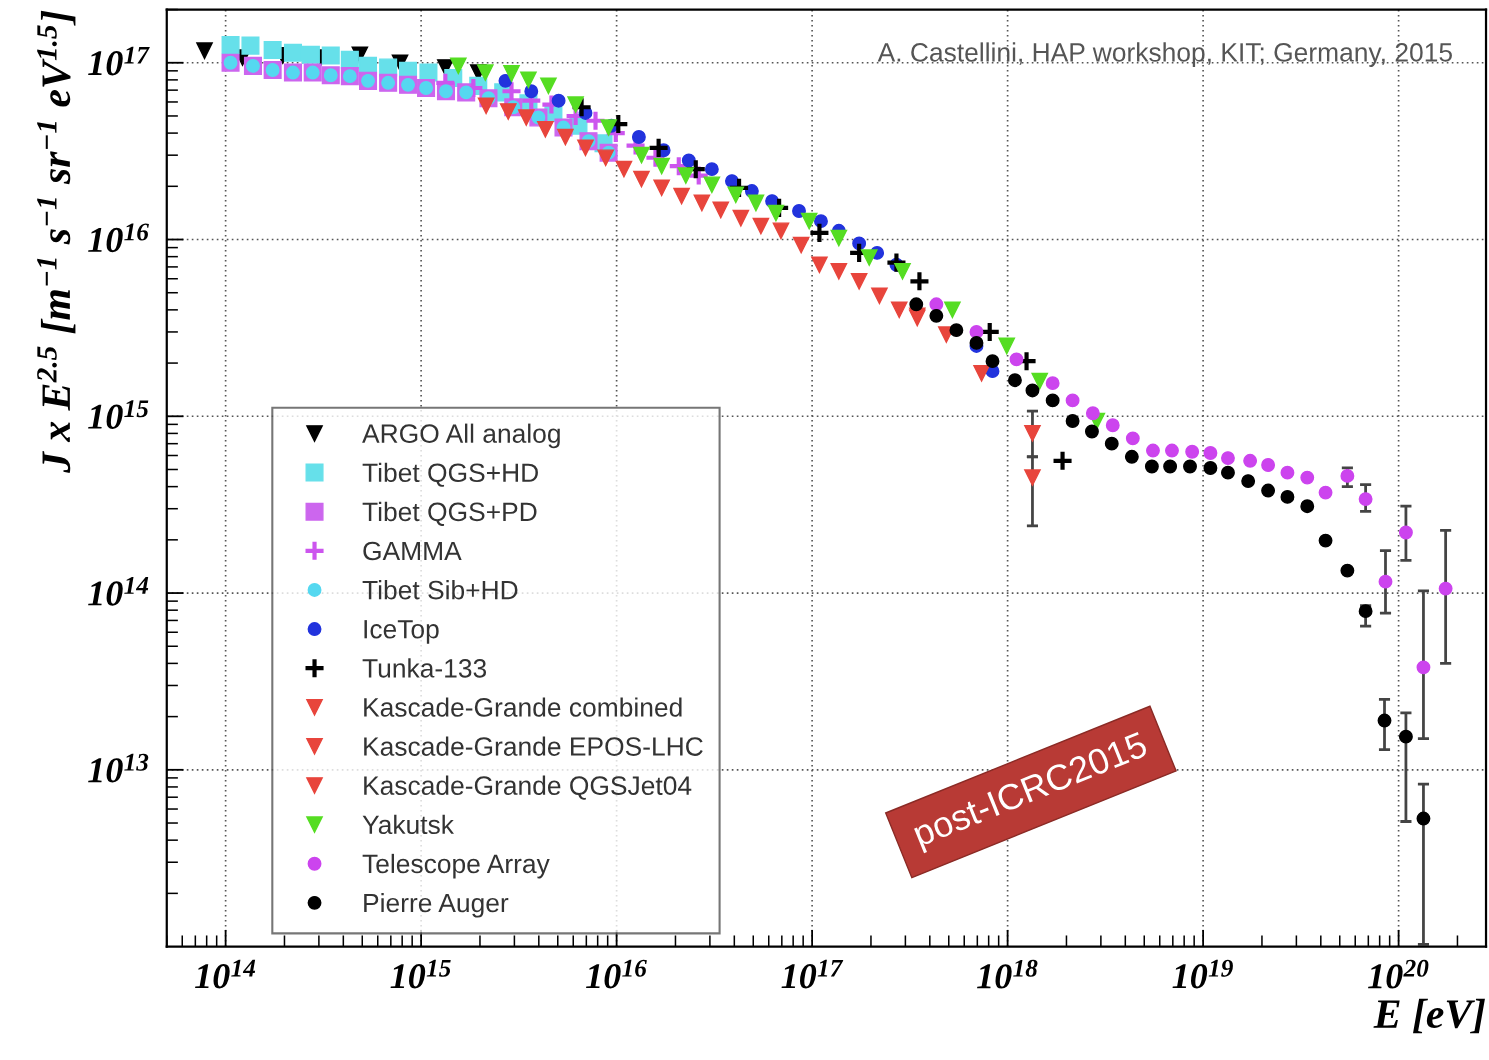 This screenshot has width=1489, height=1060. Describe the element at coordinates (450, 474) in the screenshot. I see `legend-label: Tibet QGS+HD` at that location.